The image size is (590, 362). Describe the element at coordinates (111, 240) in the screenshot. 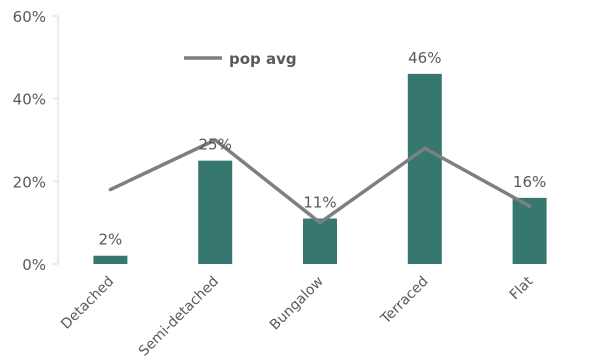

I see `data-label: 2%` at that location.